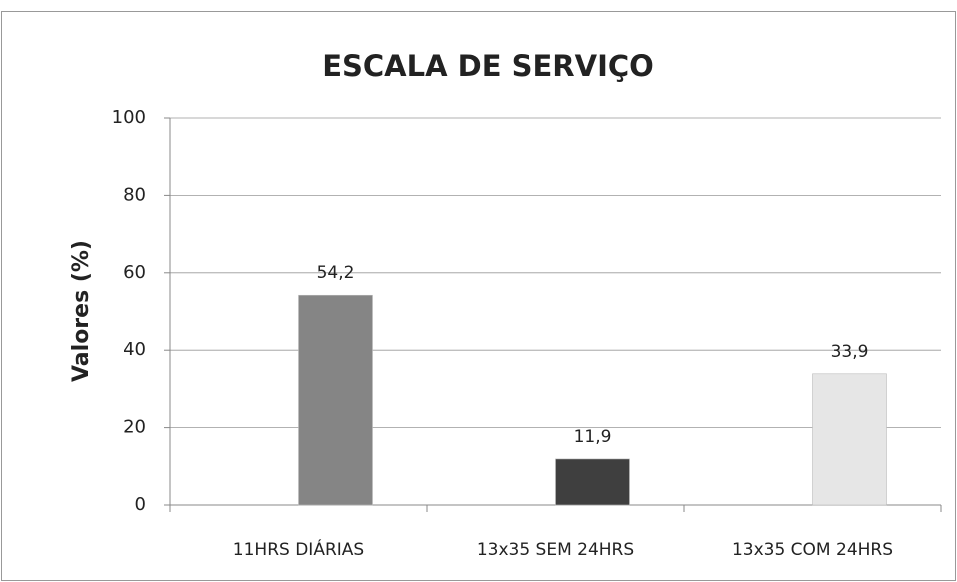 This screenshot has height=582, width=957. What do you see at coordinates (593, 437) in the screenshot?
I see `value-label: 11,9` at bounding box center [593, 437].